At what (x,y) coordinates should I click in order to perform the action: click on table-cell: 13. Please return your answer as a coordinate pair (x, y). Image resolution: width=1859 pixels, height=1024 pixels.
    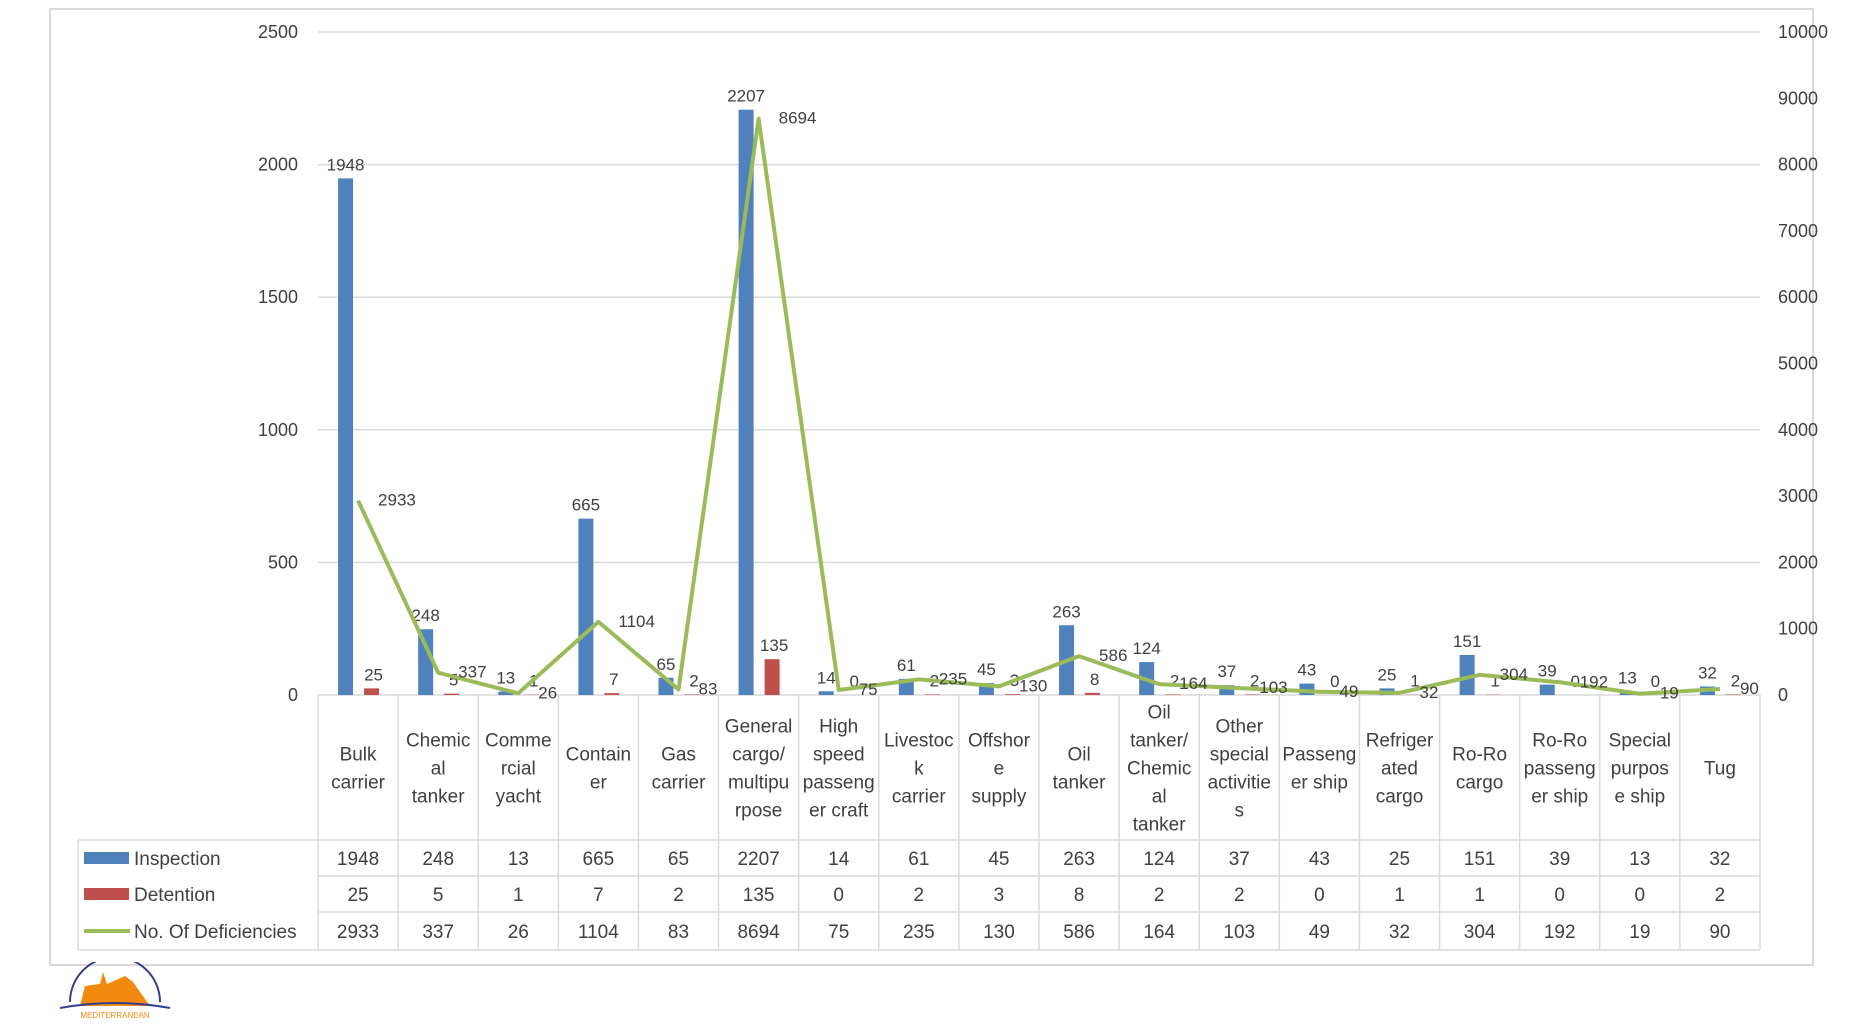
    Looking at the image, I should click on (518, 859).